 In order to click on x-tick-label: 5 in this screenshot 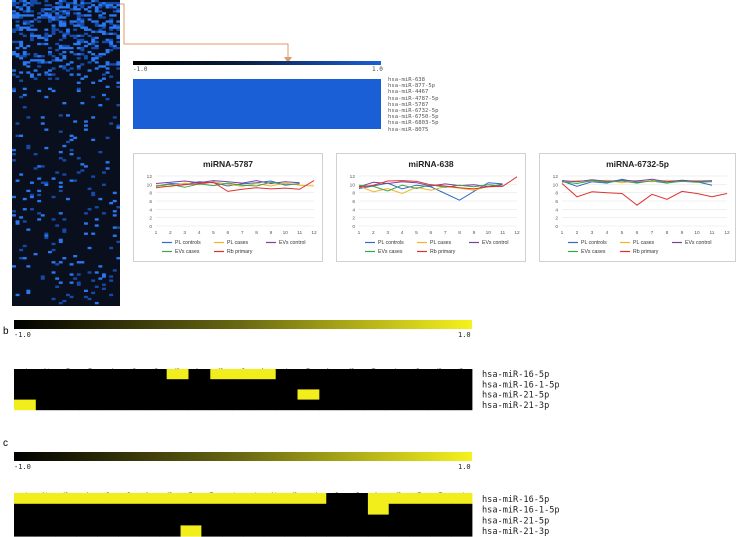, I will do `click(416, 233)`.